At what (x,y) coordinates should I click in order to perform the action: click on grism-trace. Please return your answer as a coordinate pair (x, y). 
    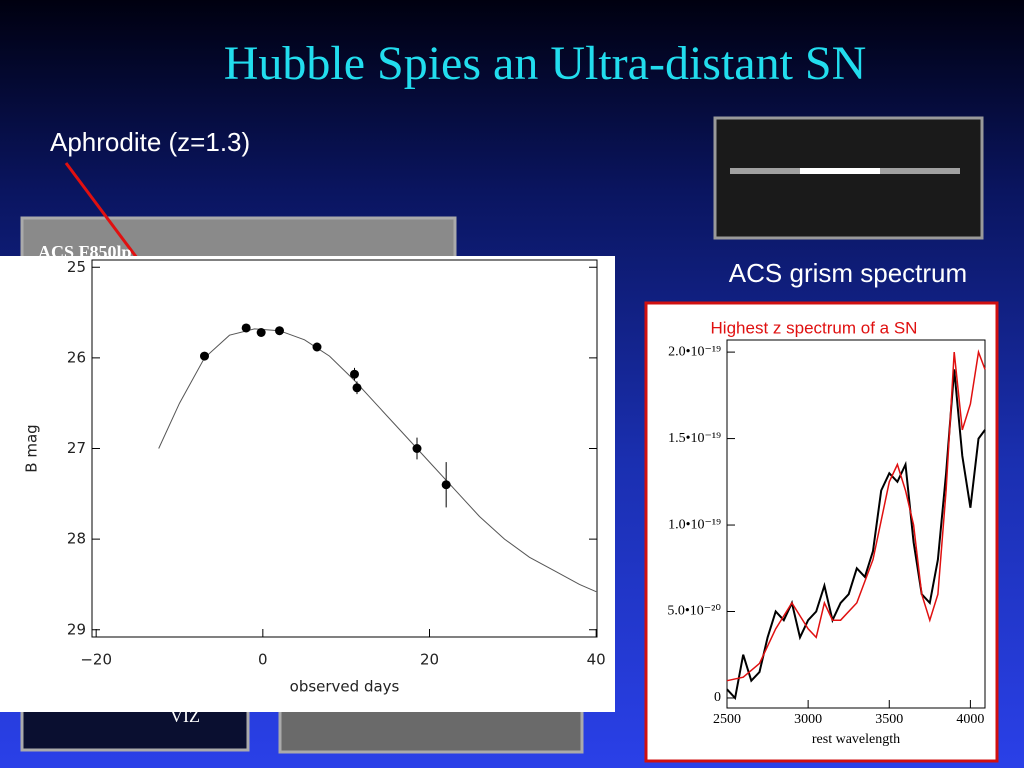
    Looking at the image, I should click on (840, 171).